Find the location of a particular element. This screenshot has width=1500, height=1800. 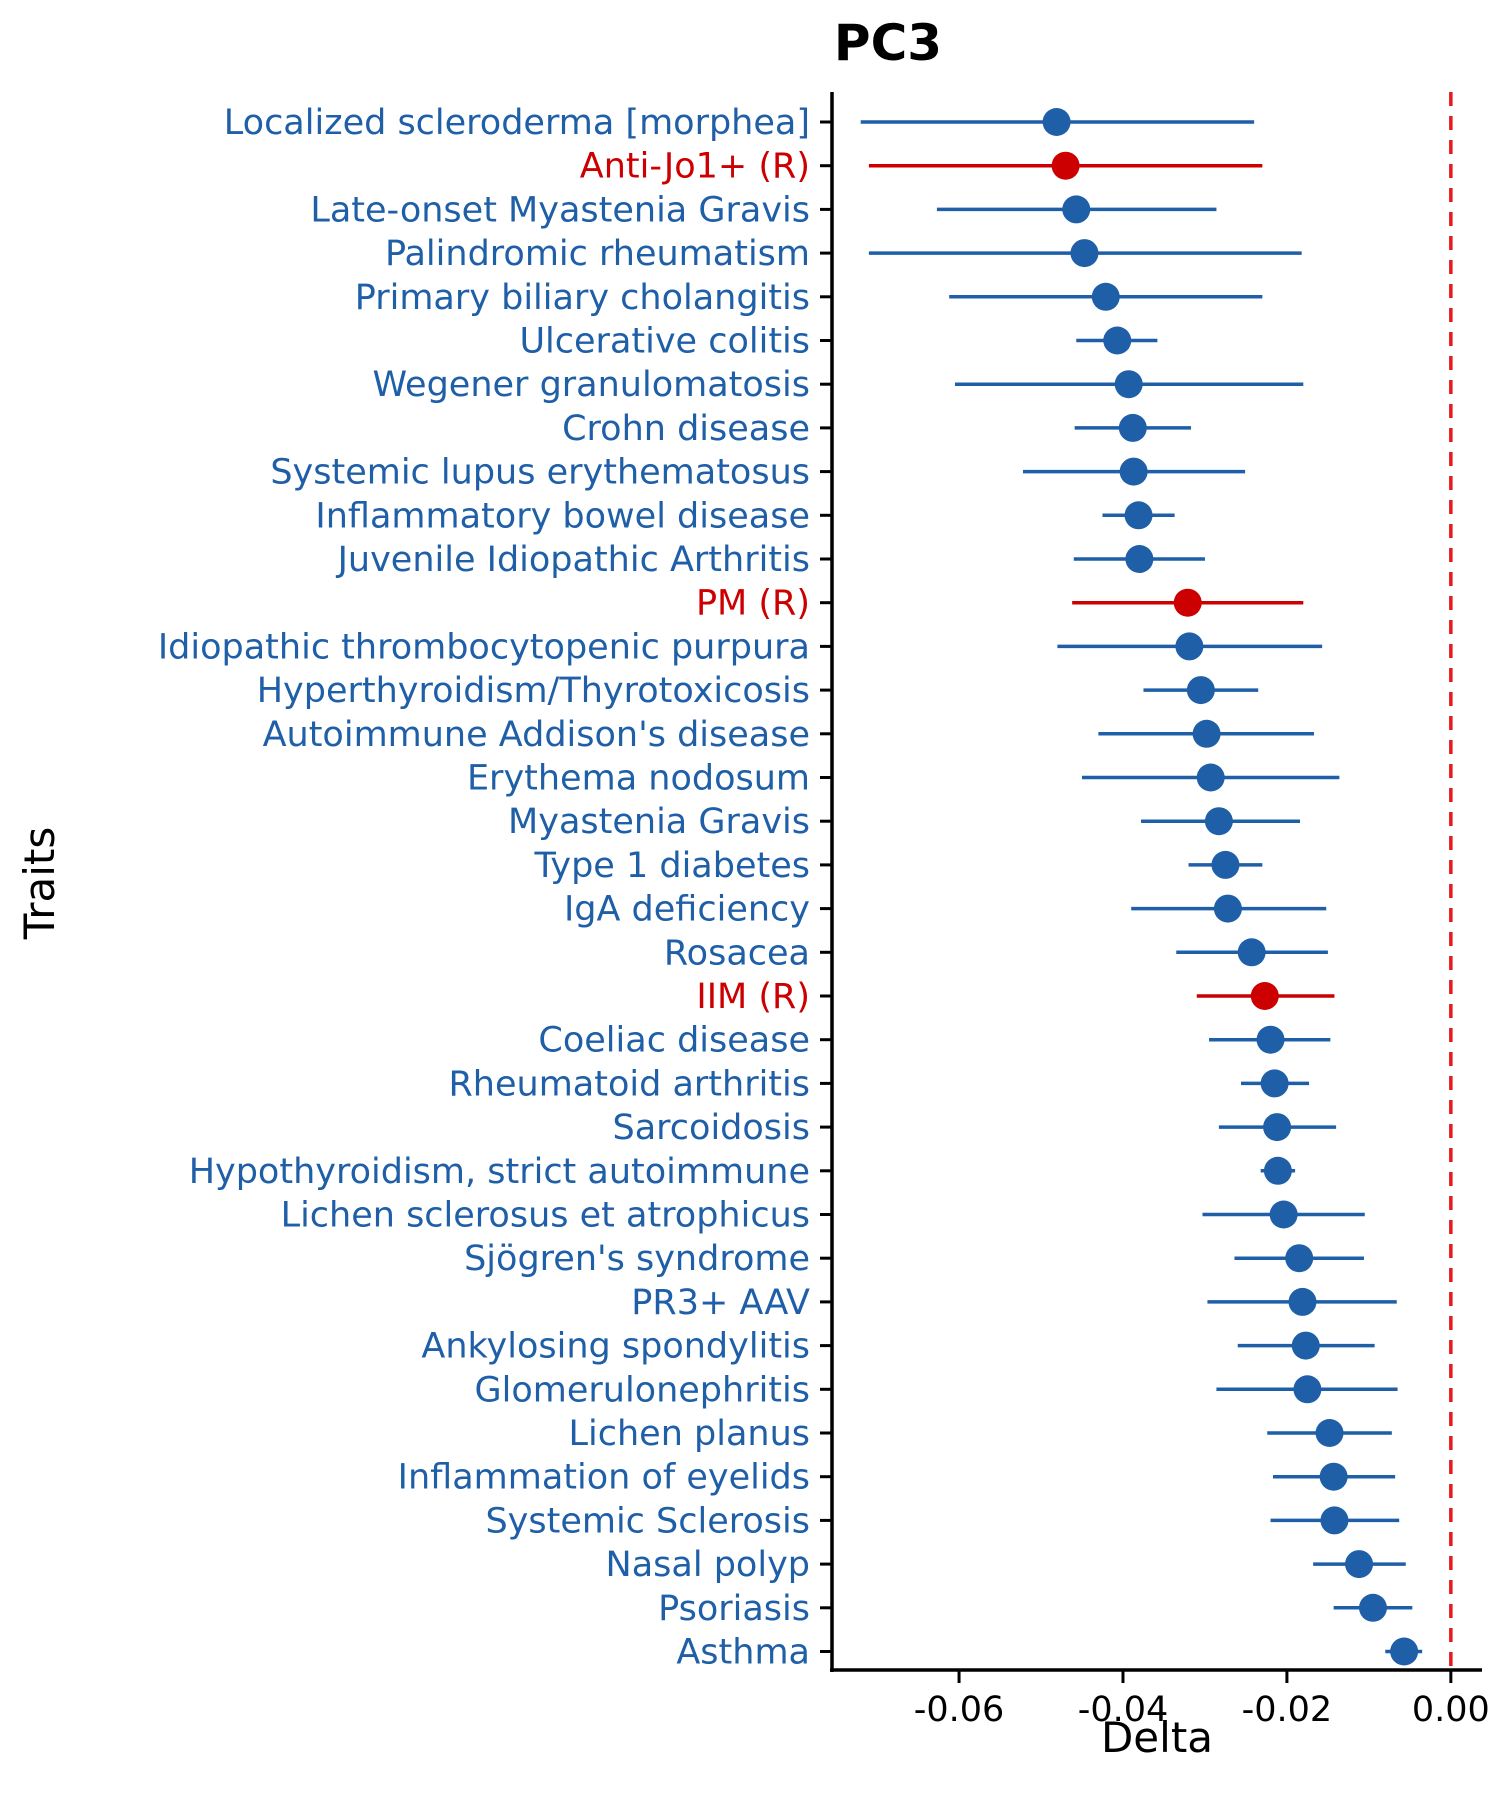

trait-label: Juvenile Idiopathic Arthritis is located at coordinates (573, 560).